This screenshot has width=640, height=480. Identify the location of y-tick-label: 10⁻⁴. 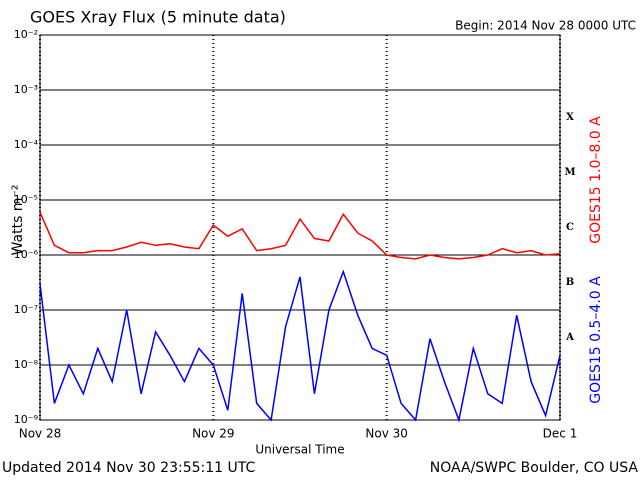
(26, 144).